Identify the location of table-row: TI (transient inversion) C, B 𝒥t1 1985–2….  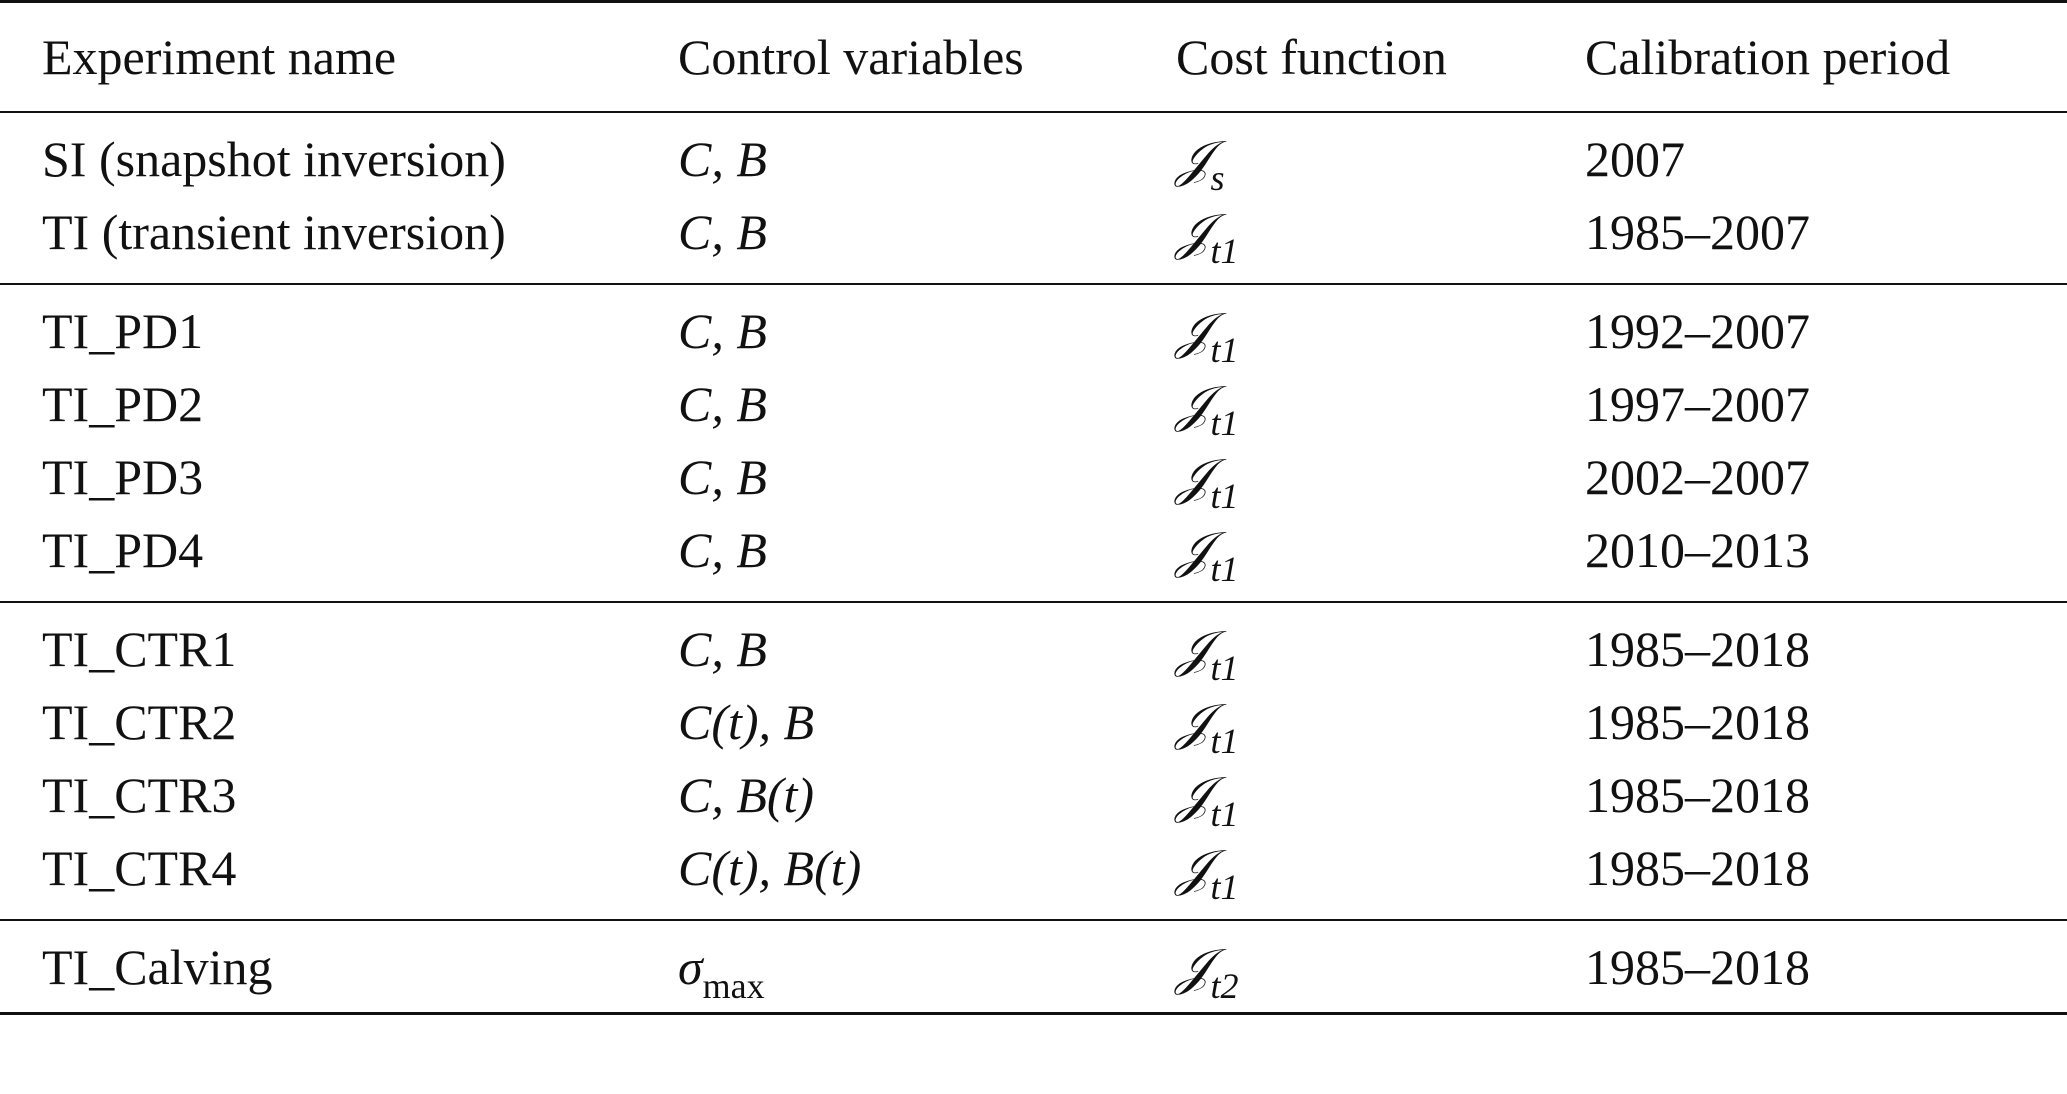
(1033, 233).